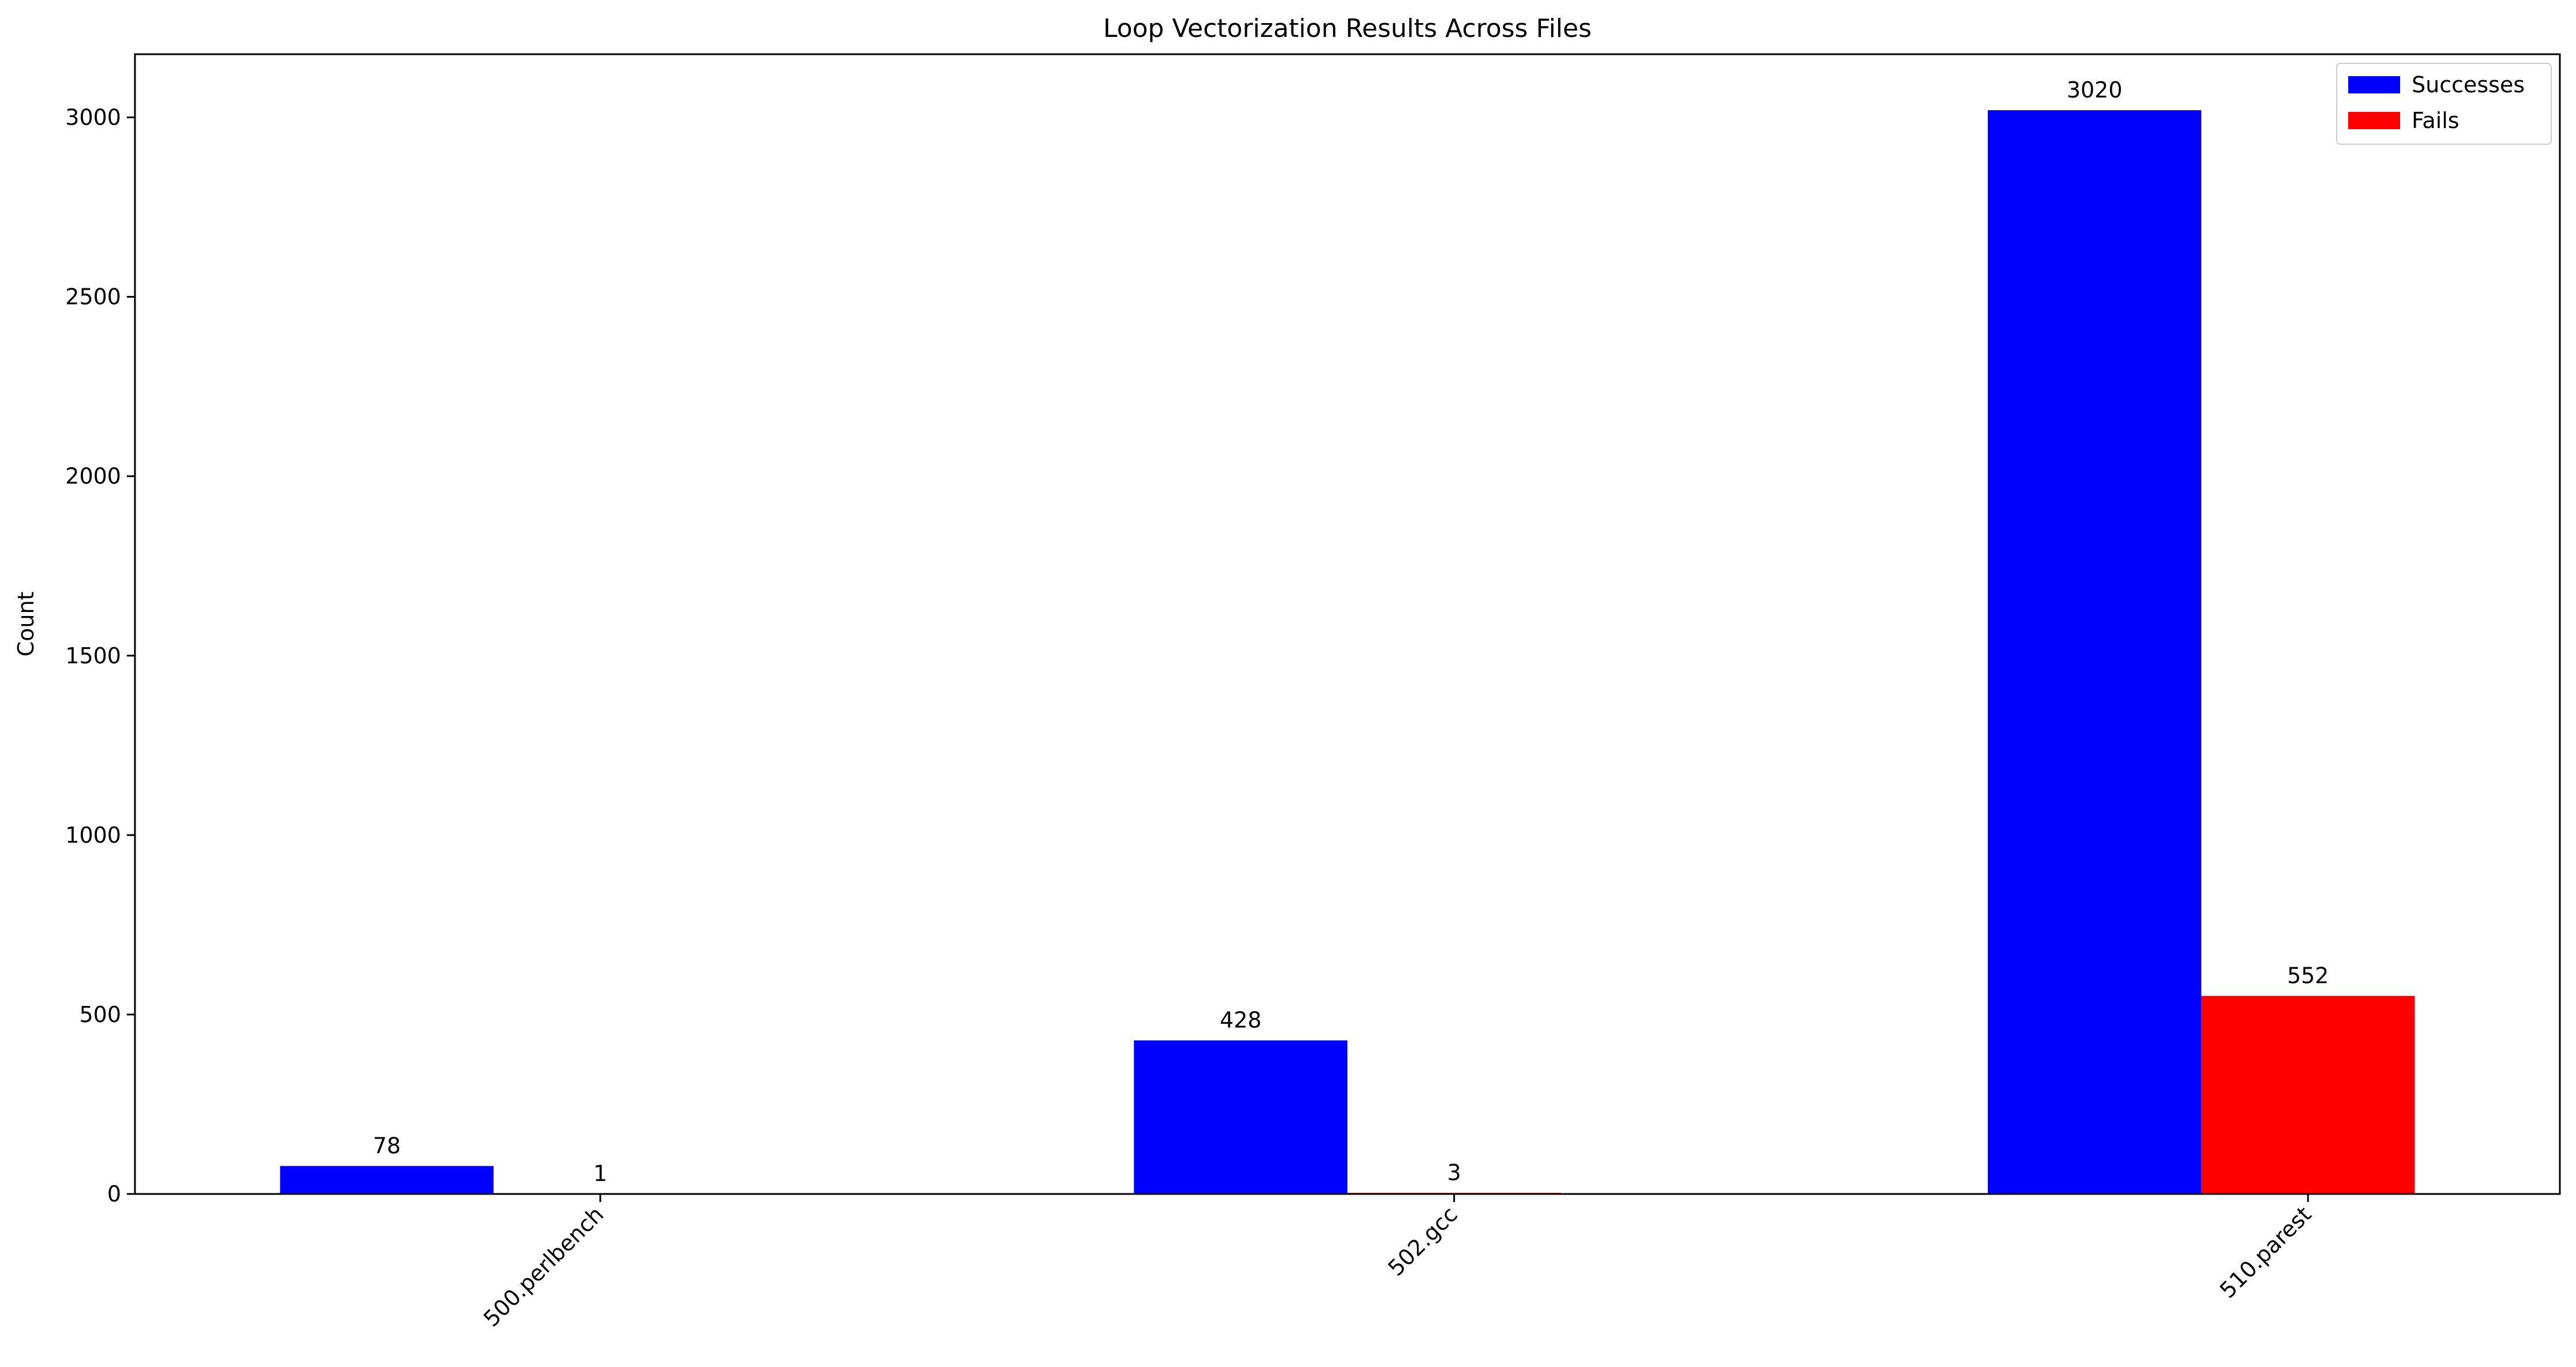 This screenshot has height=1367, width=2576. What do you see at coordinates (100, 1014) in the screenshot?
I see `y-tick-label: 500` at bounding box center [100, 1014].